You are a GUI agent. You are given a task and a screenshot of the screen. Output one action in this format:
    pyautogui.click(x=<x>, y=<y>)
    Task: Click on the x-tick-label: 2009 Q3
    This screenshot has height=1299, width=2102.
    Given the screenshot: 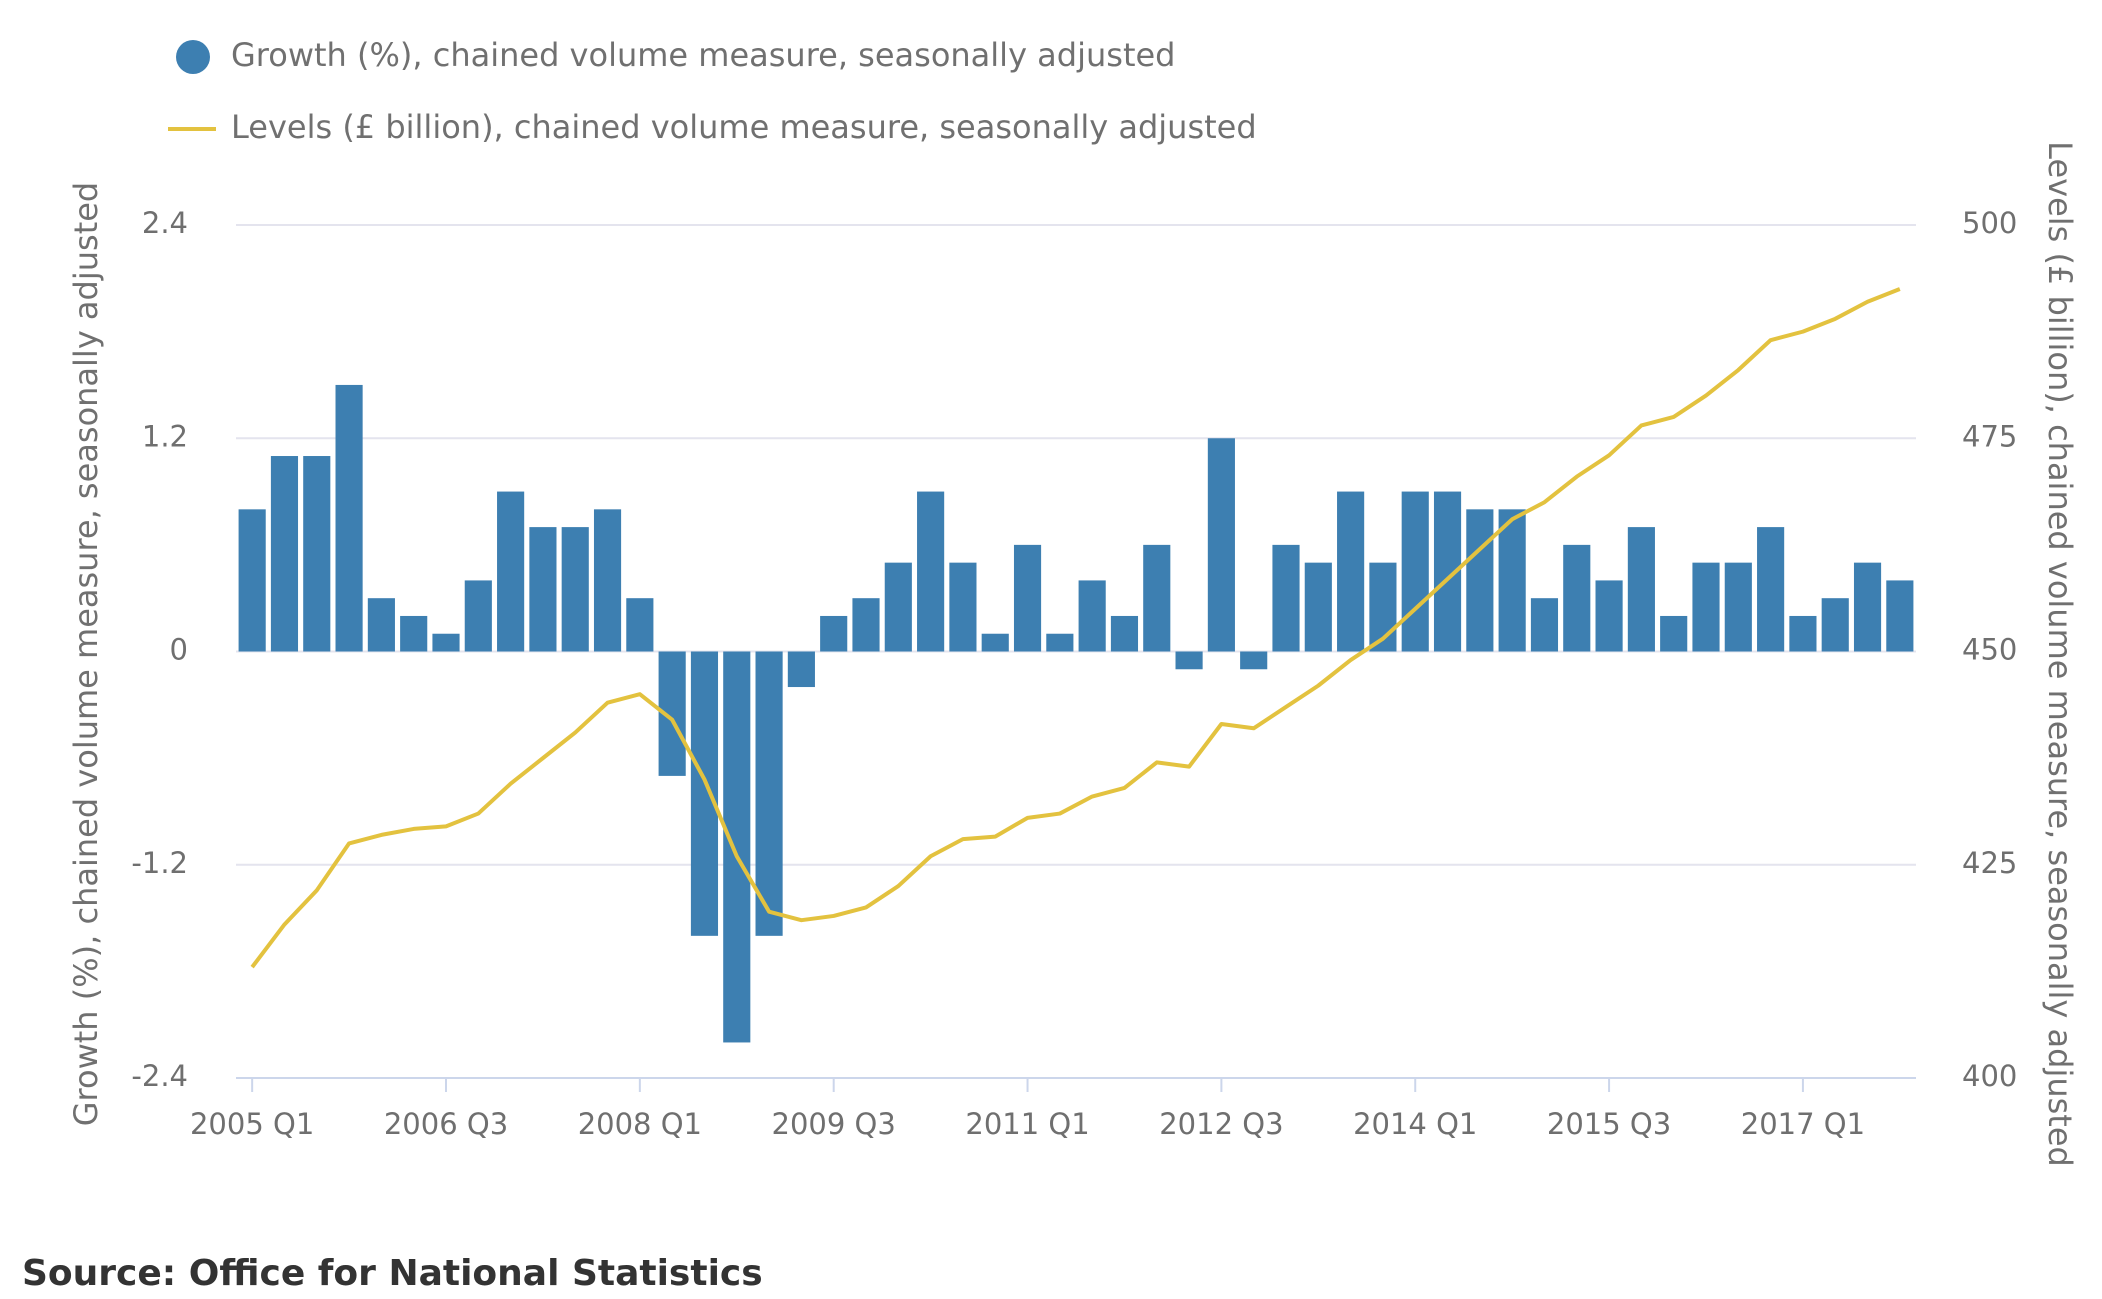 What is the action you would take?
    pyautogui.click(x=834, y=1124)
    